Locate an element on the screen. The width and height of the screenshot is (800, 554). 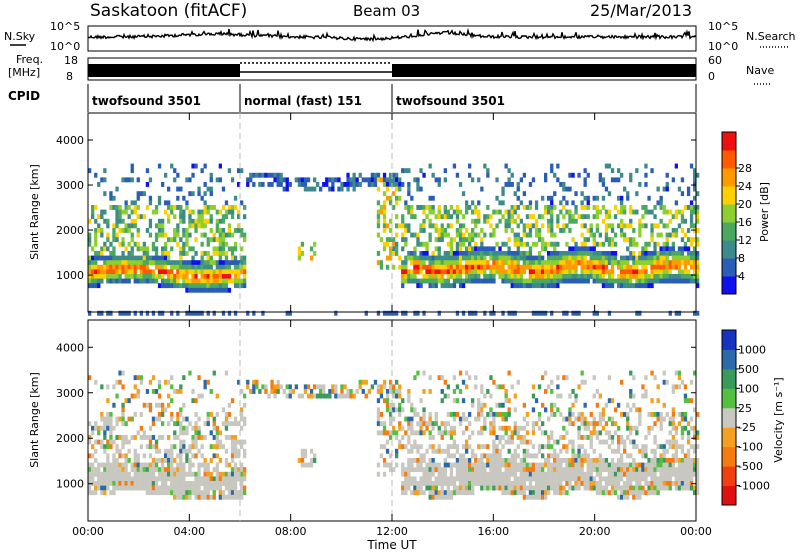
colorbar-swatch is located at coordinates (729, 159).